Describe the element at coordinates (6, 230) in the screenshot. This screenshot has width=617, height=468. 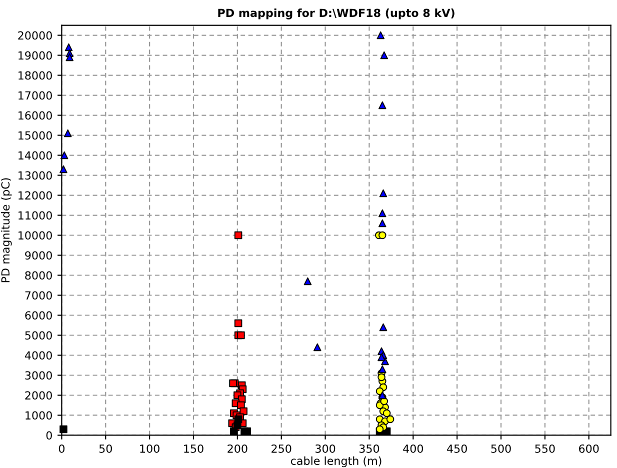
I see `y-axis-title: PD magnitude (pC)` at that location.